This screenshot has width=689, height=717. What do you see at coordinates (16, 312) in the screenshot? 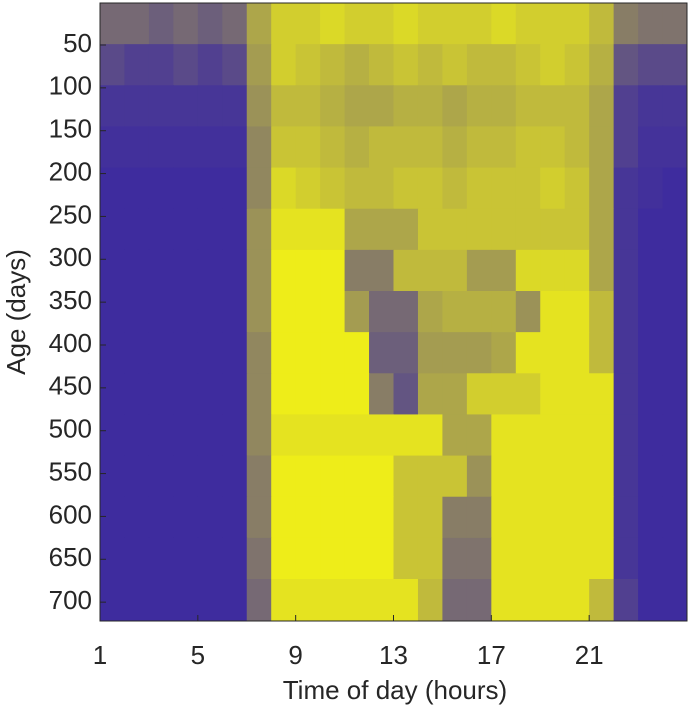
I see `y-axis-label: Age (days)` at bounding box center [16, 312].